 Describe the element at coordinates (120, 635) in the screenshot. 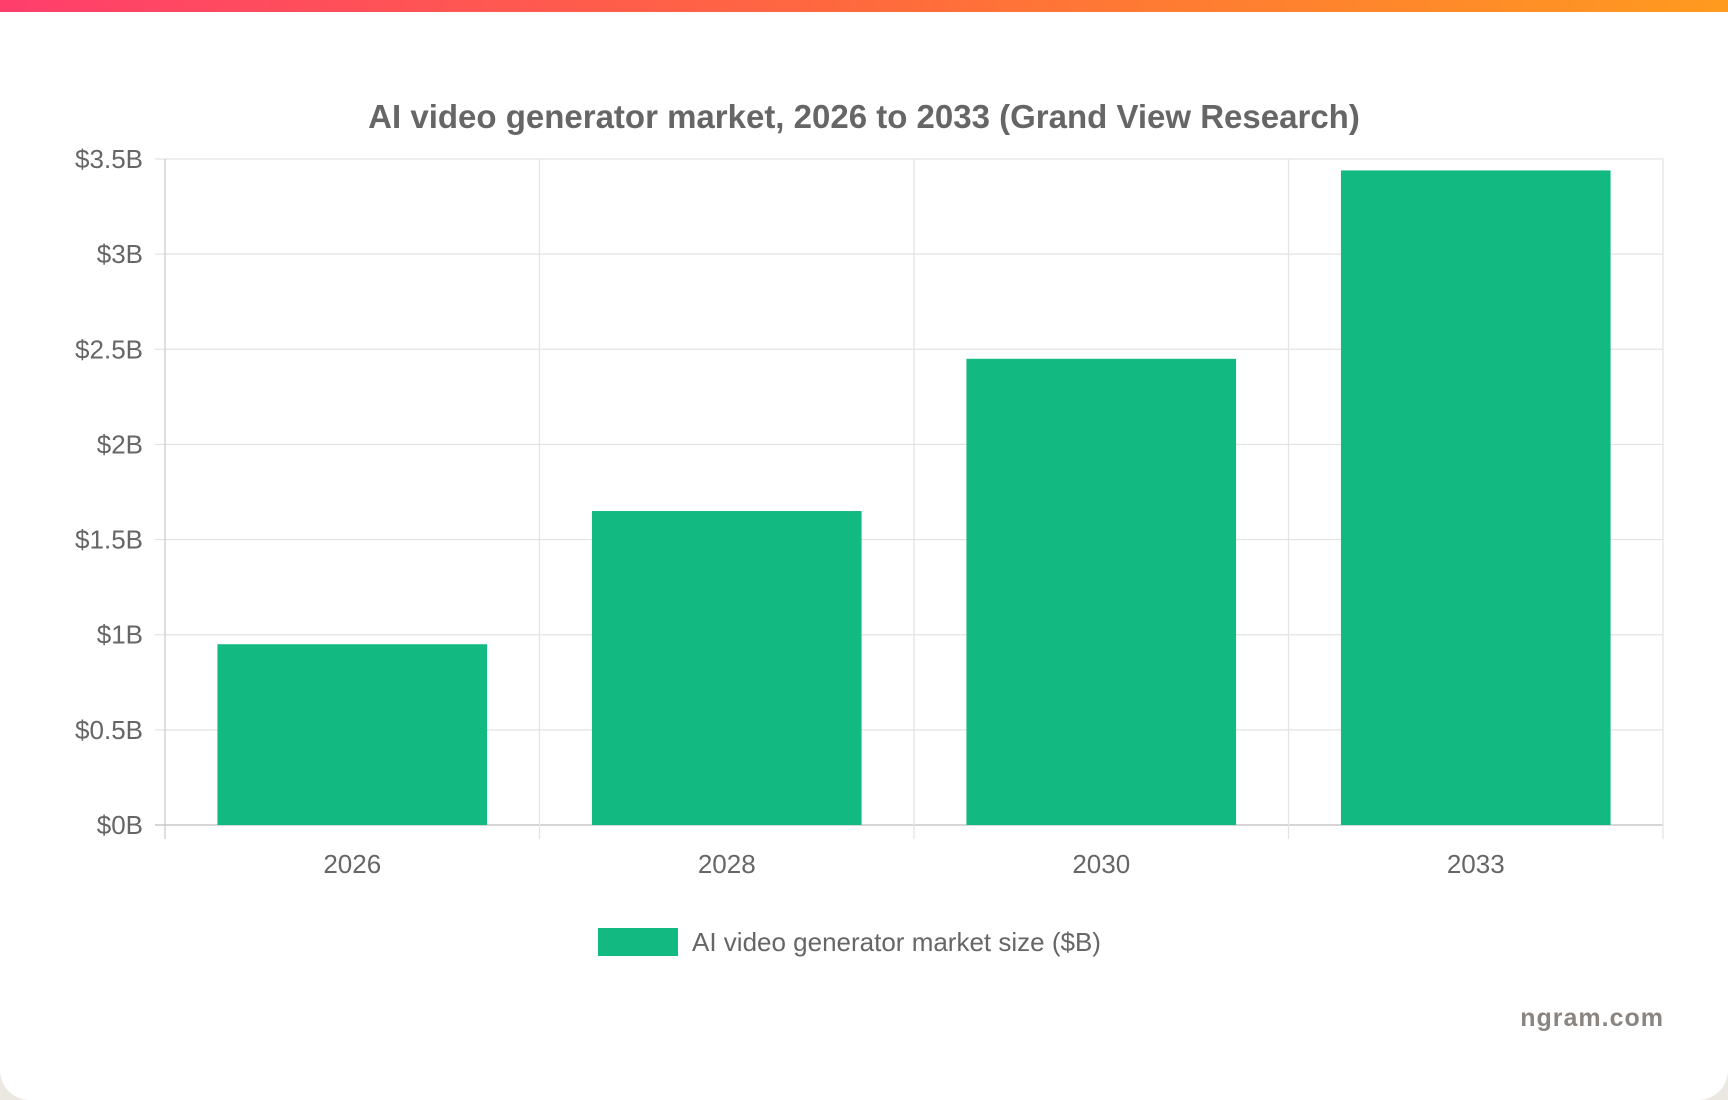

I see `y-tick-label: $1B` at that location.